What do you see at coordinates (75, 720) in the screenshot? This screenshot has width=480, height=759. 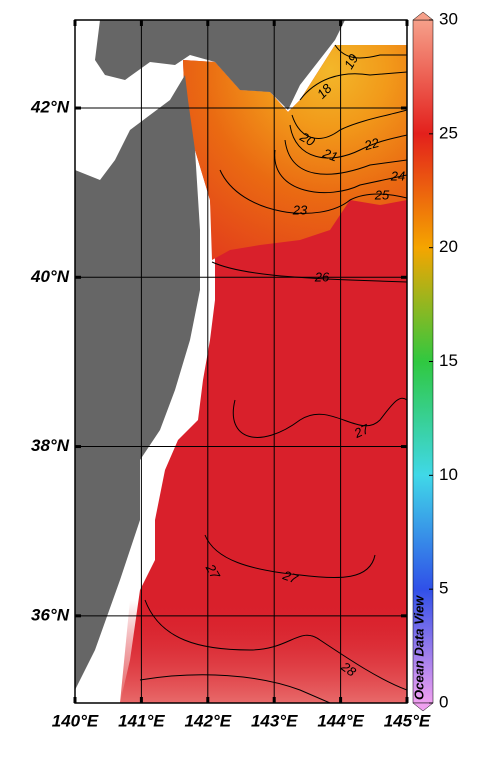 I see `x-tick-label: 140°E` at bounding box center [75, 720].